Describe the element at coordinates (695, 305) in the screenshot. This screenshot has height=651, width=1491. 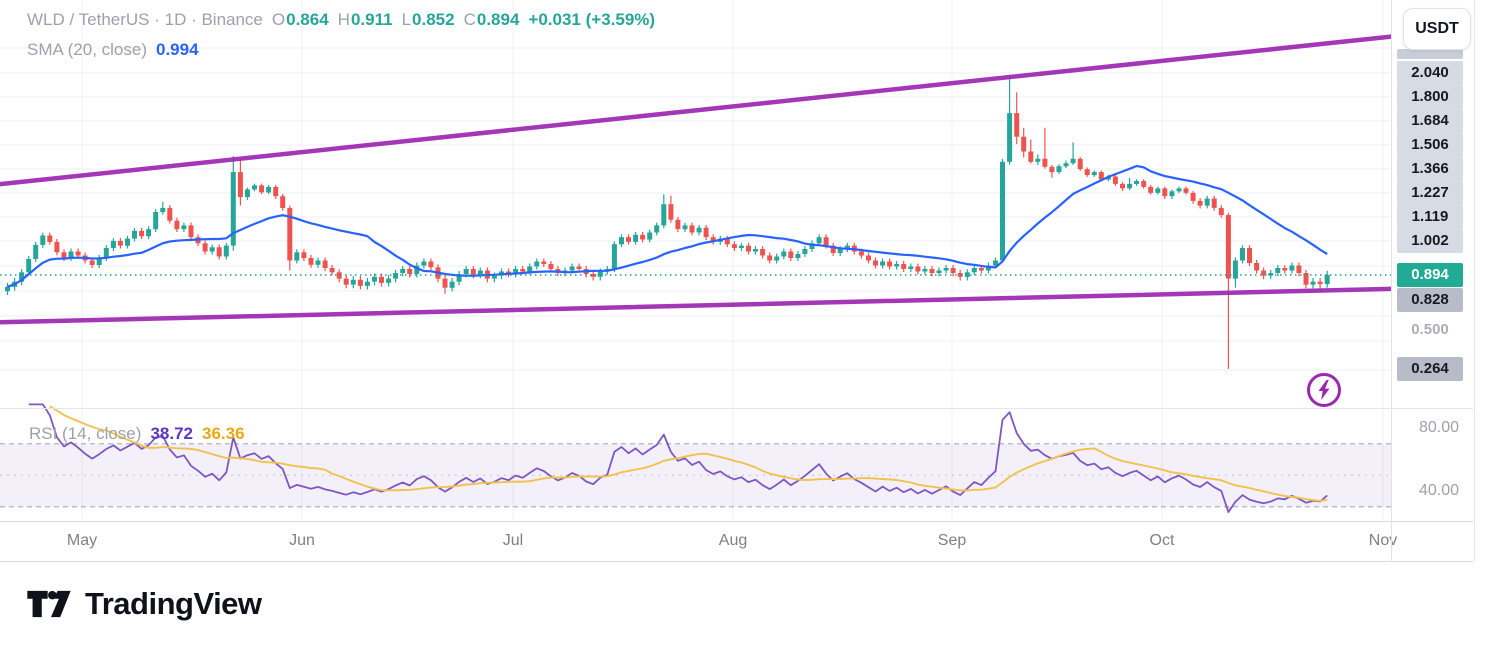
I see `lower-channel-line` at that location.